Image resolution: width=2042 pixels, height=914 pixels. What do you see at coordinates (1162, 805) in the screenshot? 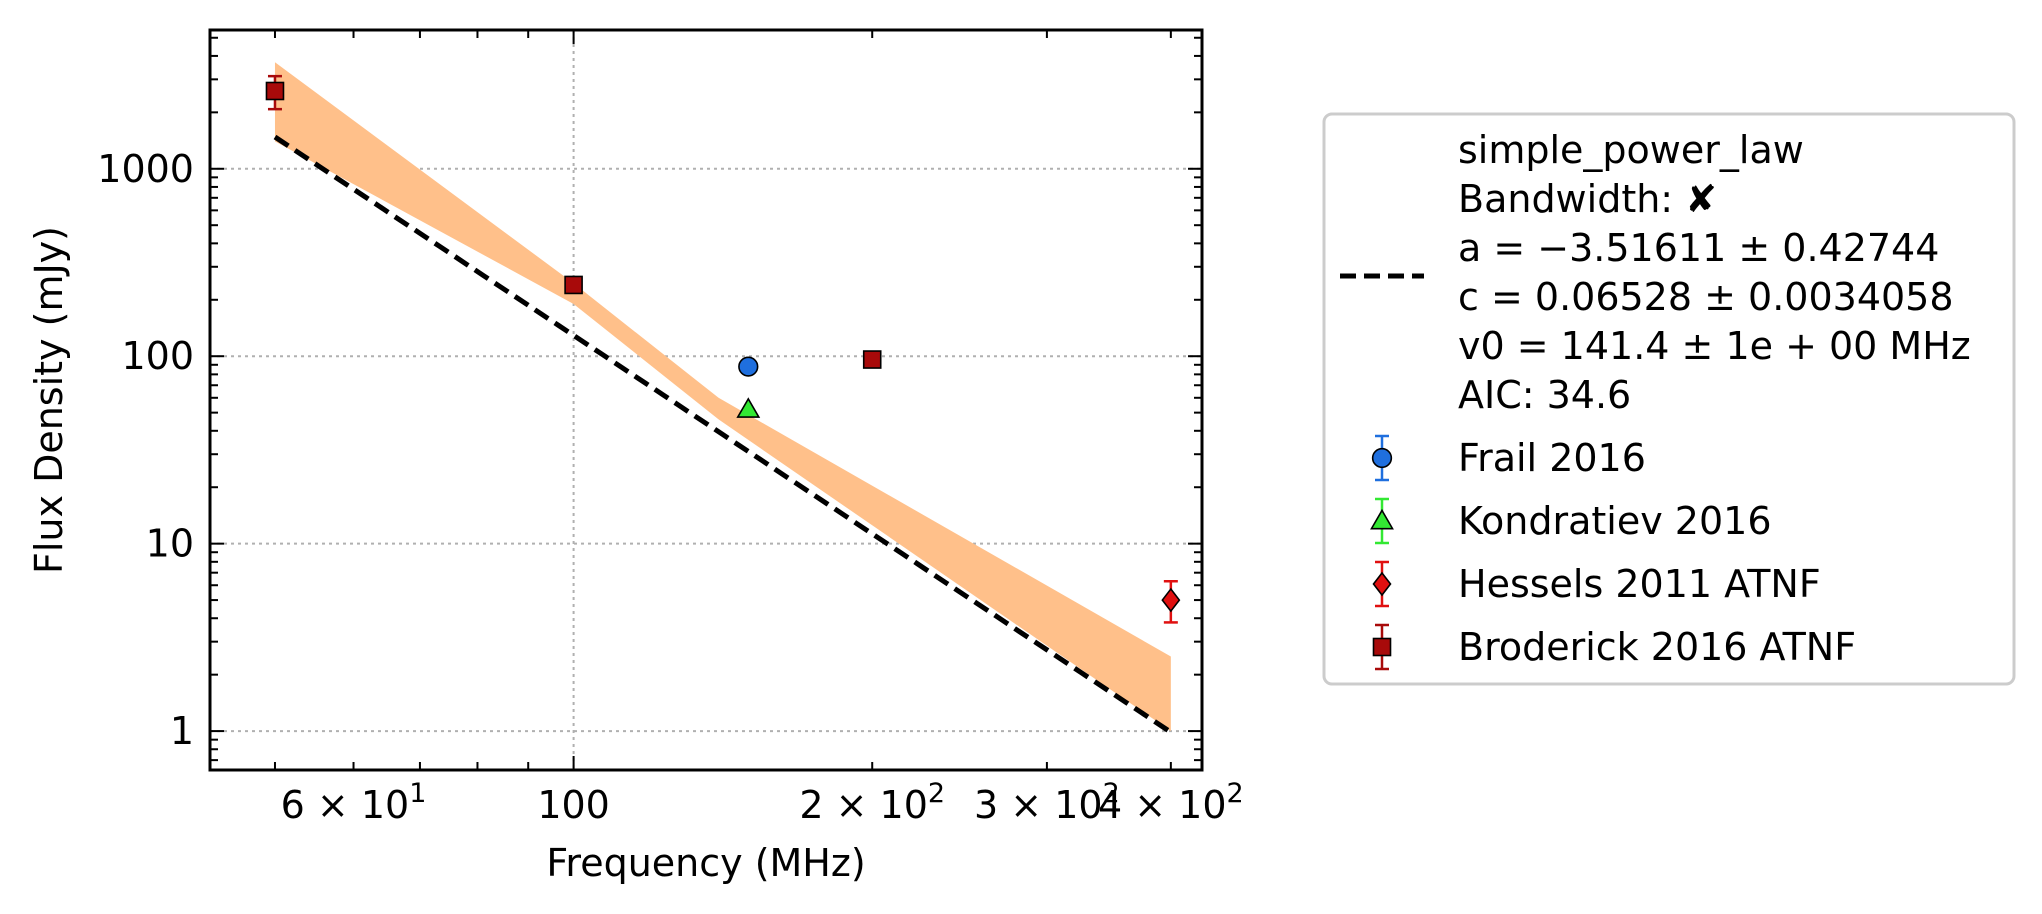
I see `x-tick-label-base: 4 × 10` at bounding box center [1162, 805].